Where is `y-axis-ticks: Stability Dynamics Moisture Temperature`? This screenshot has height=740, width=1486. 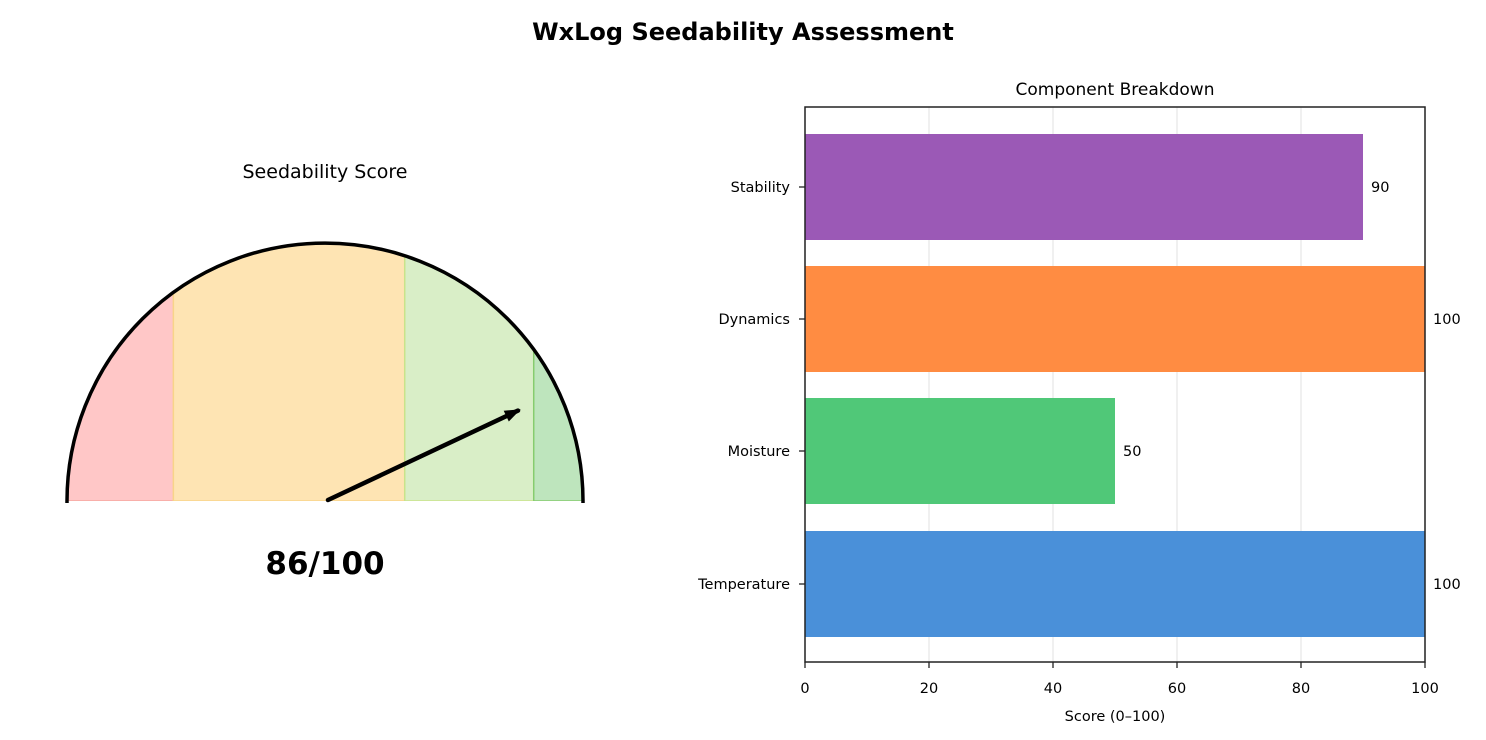
y-axis-ticks: Stability Dynamics Moisture Temperature is located at coordinates (751, 386).